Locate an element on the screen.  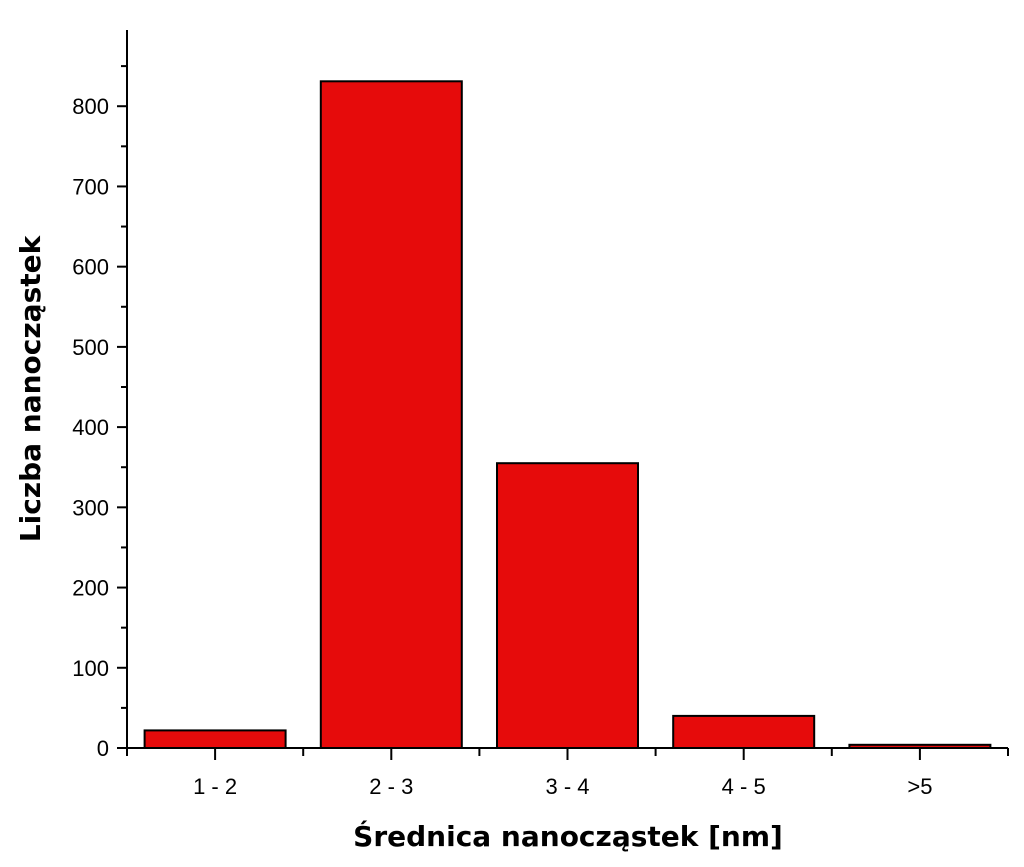
y-tick-label: 700 is located at coordinates (90, 186).